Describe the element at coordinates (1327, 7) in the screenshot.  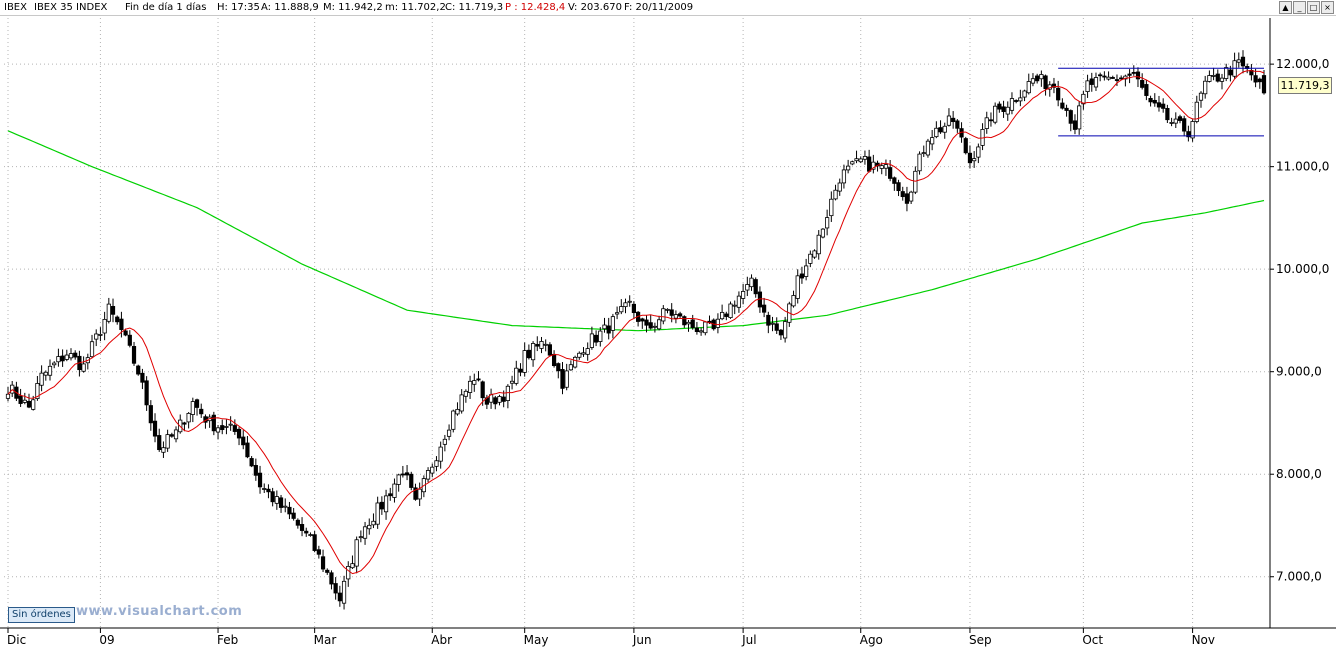
I see `close-button: ×` at that location.